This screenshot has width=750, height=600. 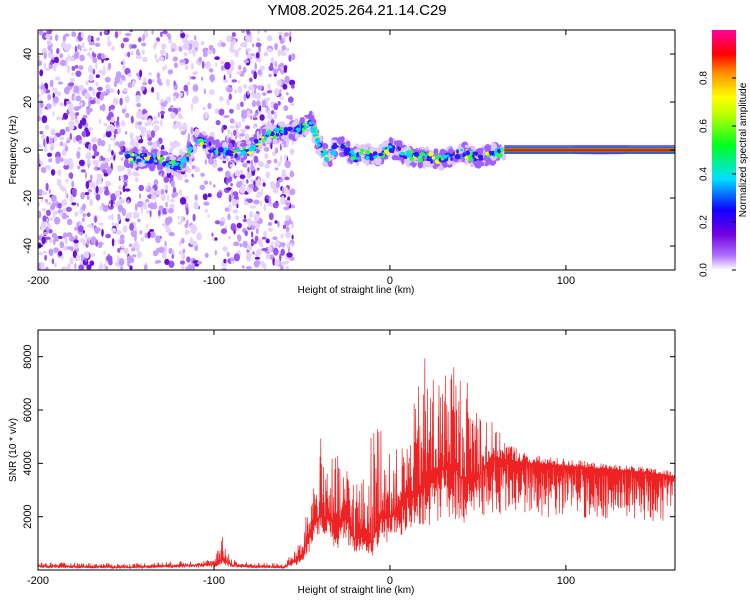 I want to click on y-tick-label: 20, so click(x=28, y=102).